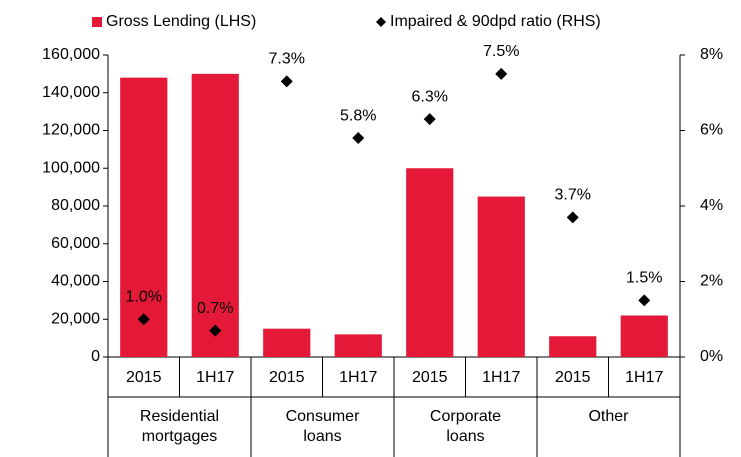 The image size is (741, 457). Describe the element at coordinates (71, 54) in the screenshot. I see `y-tick-label: 160,000` at that location.